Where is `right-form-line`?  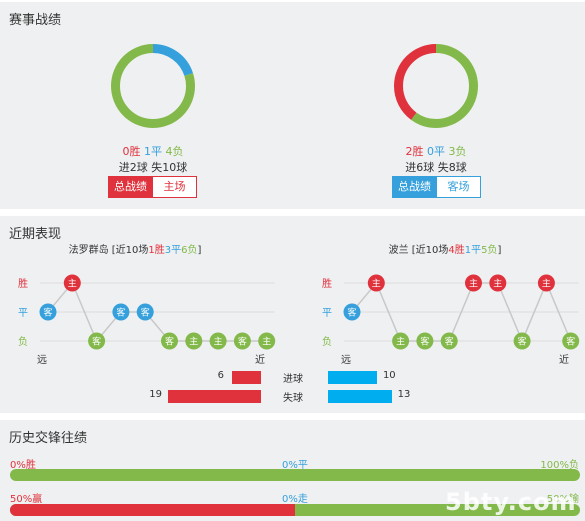
right-form-line is located at coordinates (461, 312).